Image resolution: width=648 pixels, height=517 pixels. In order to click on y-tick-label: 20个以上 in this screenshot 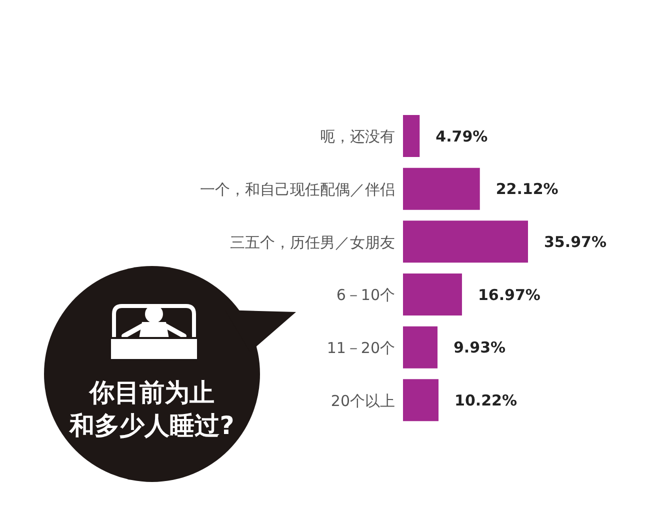, I will do `click(362, 401)`.